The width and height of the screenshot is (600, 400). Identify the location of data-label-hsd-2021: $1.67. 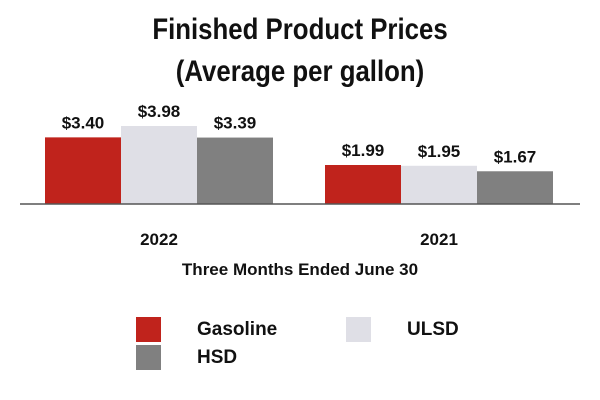
(515, 156).